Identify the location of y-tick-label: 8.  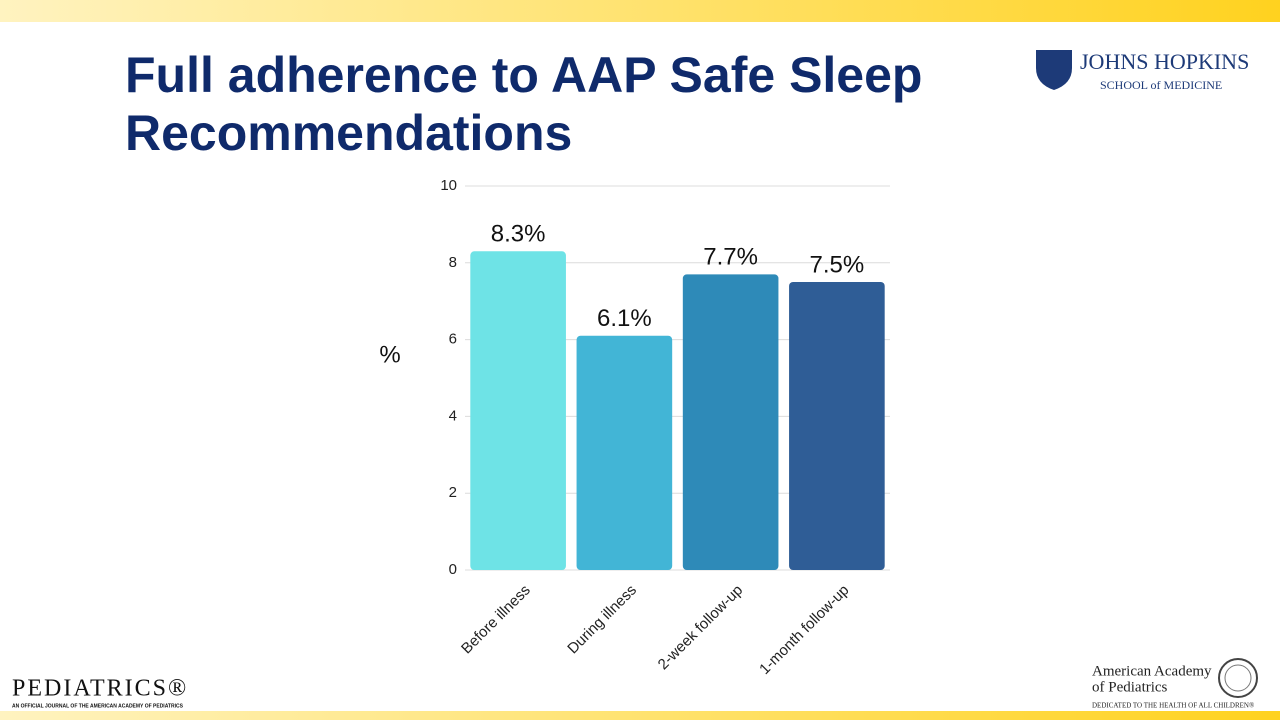
(453, 262).